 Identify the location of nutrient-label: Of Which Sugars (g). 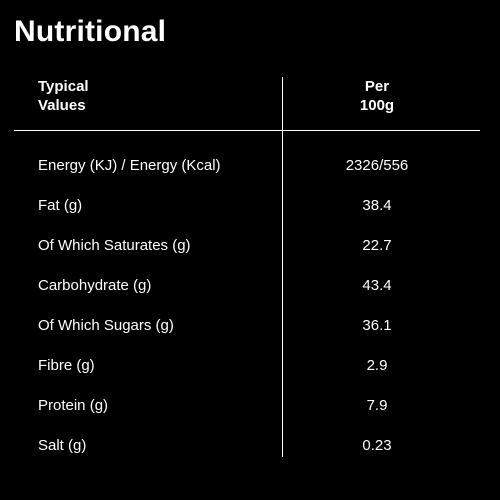
(106, 325).